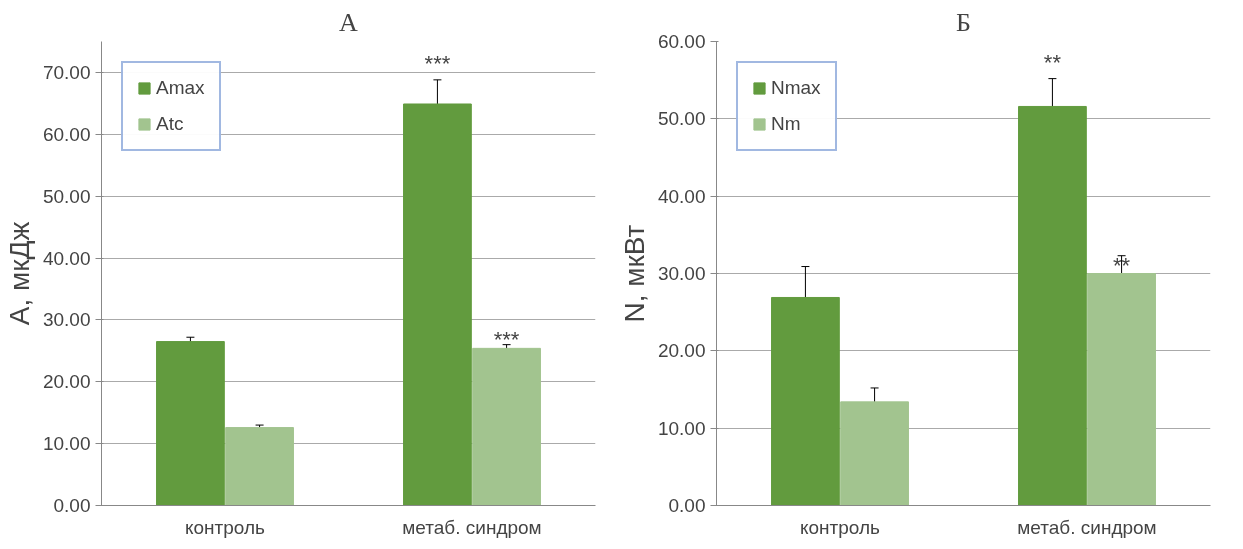  I want to click on y-axis-title: N, мкВт, so click(634, 273).